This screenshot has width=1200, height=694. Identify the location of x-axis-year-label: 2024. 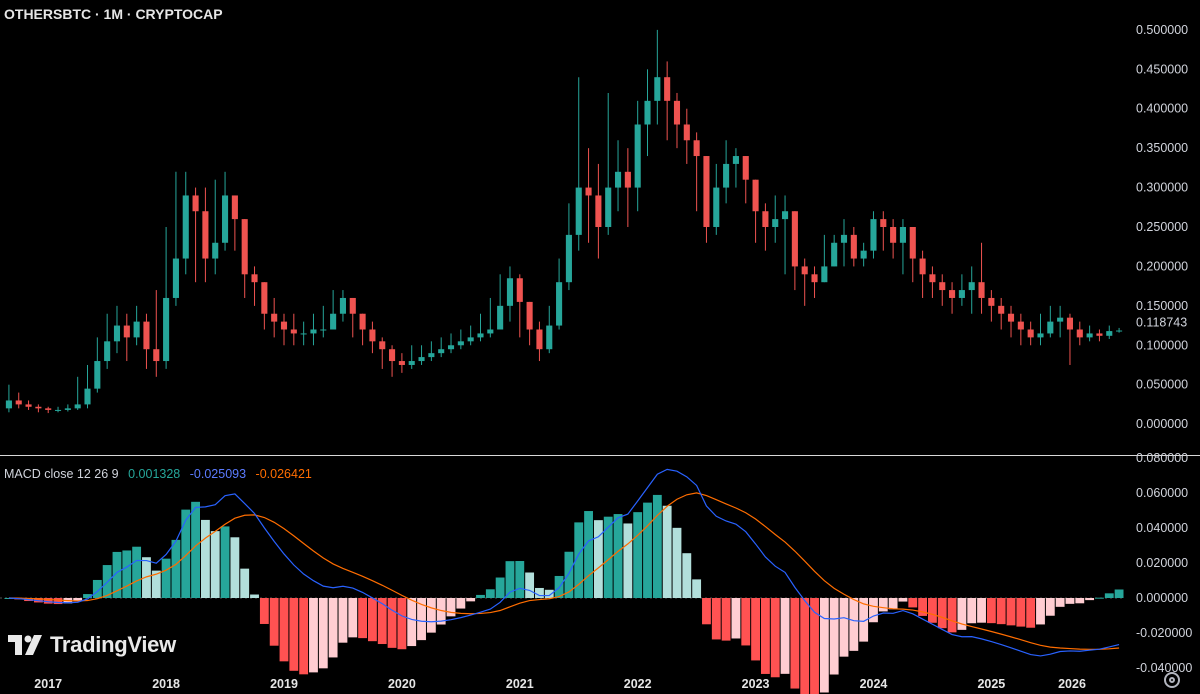
(874, 684).